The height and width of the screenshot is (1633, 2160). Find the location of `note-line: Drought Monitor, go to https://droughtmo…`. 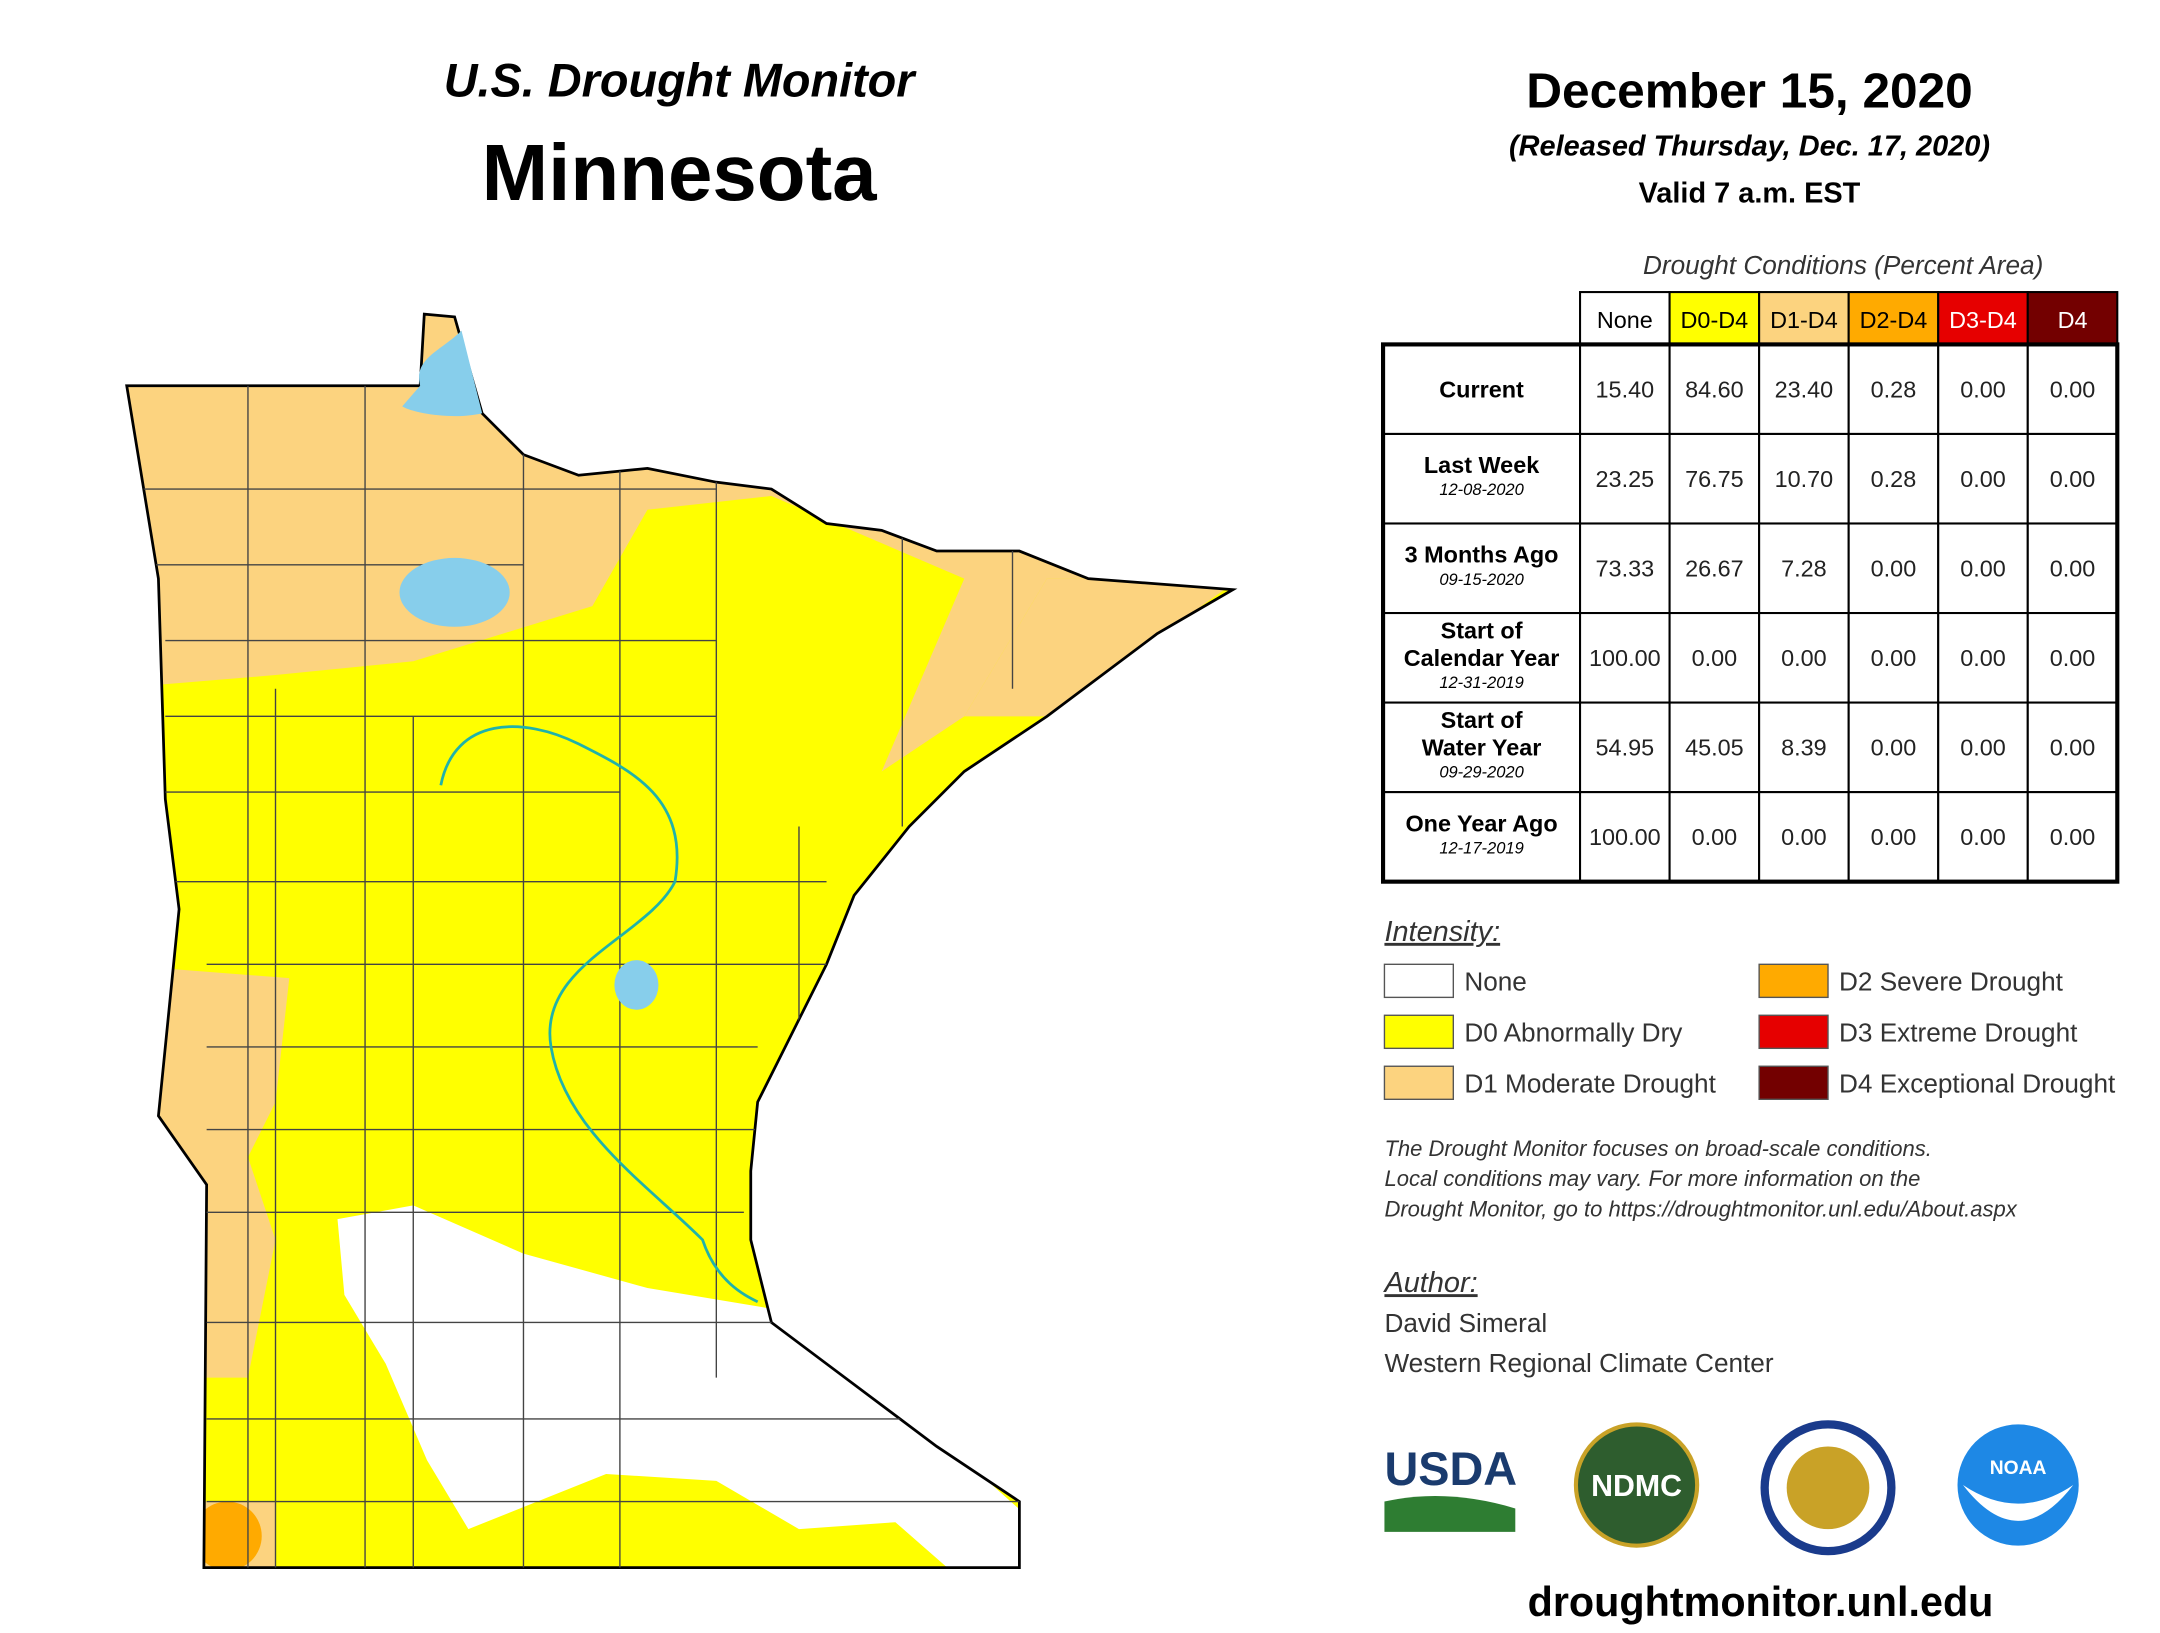

note-line: Drought Monitor, go to https://droughtmo… is located at coordinates (1700, 1208).